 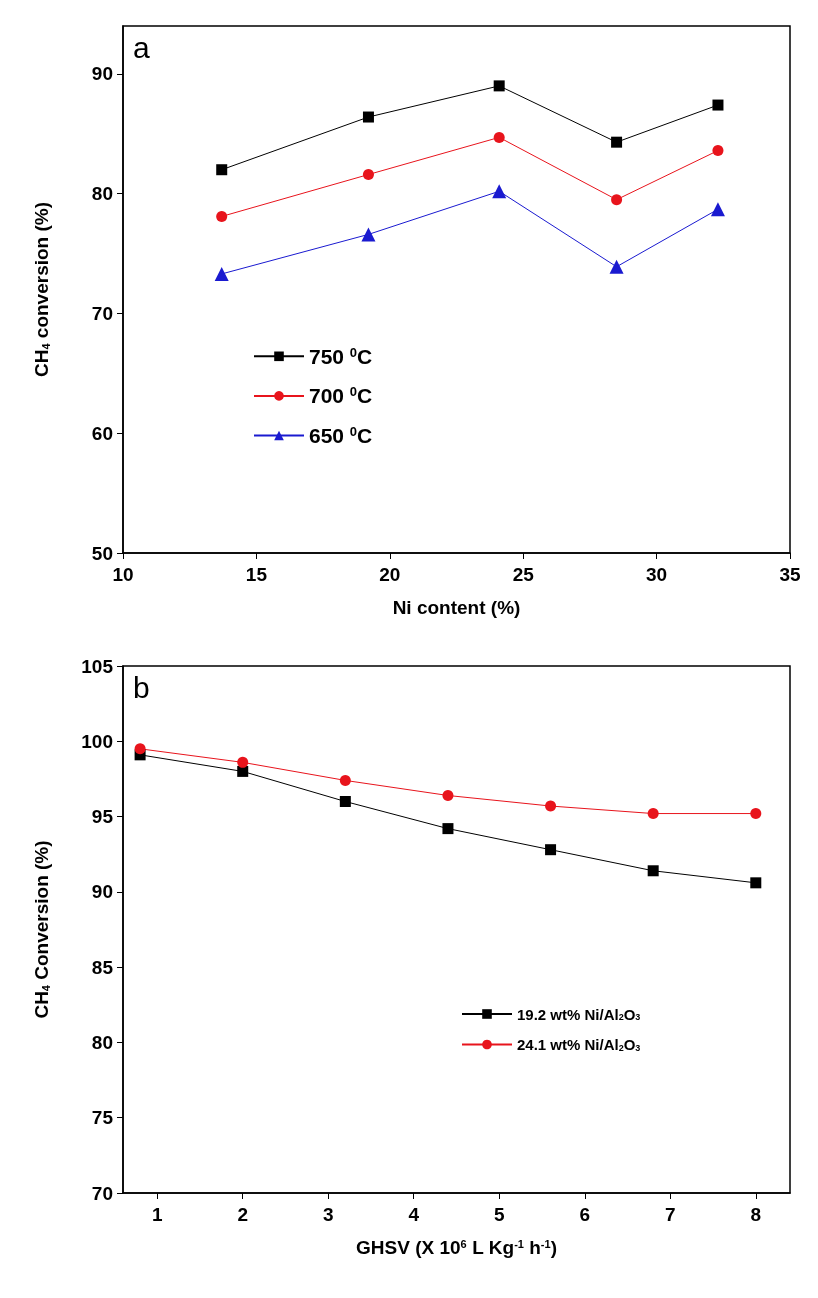 What do you see at coordinates (102, 553) in the screenshot?
I see `y-tick-label: 50` at bounding box center [102, 553].